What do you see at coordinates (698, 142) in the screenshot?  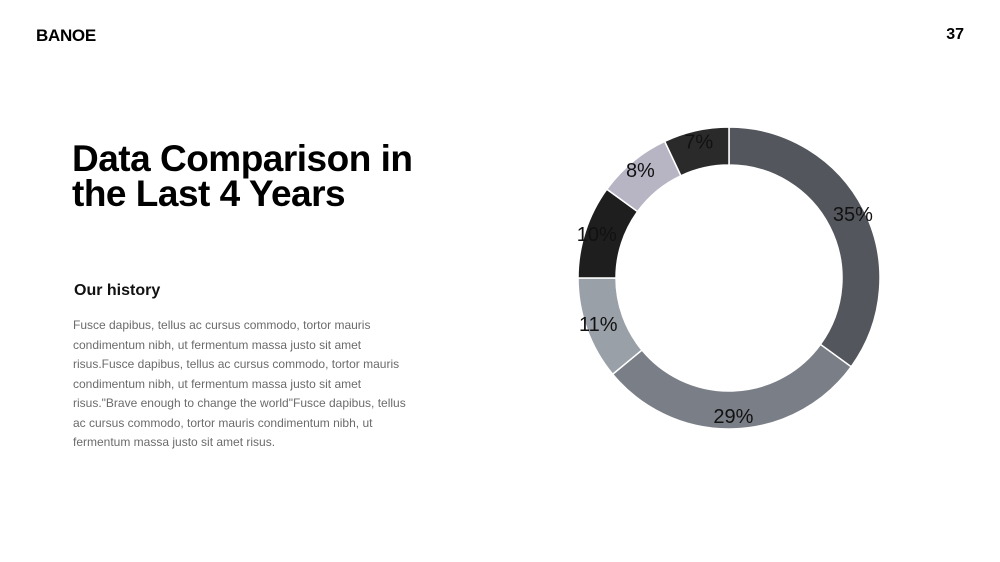 I see `slice-label-5: 7%` at bounding box center [698, 142].